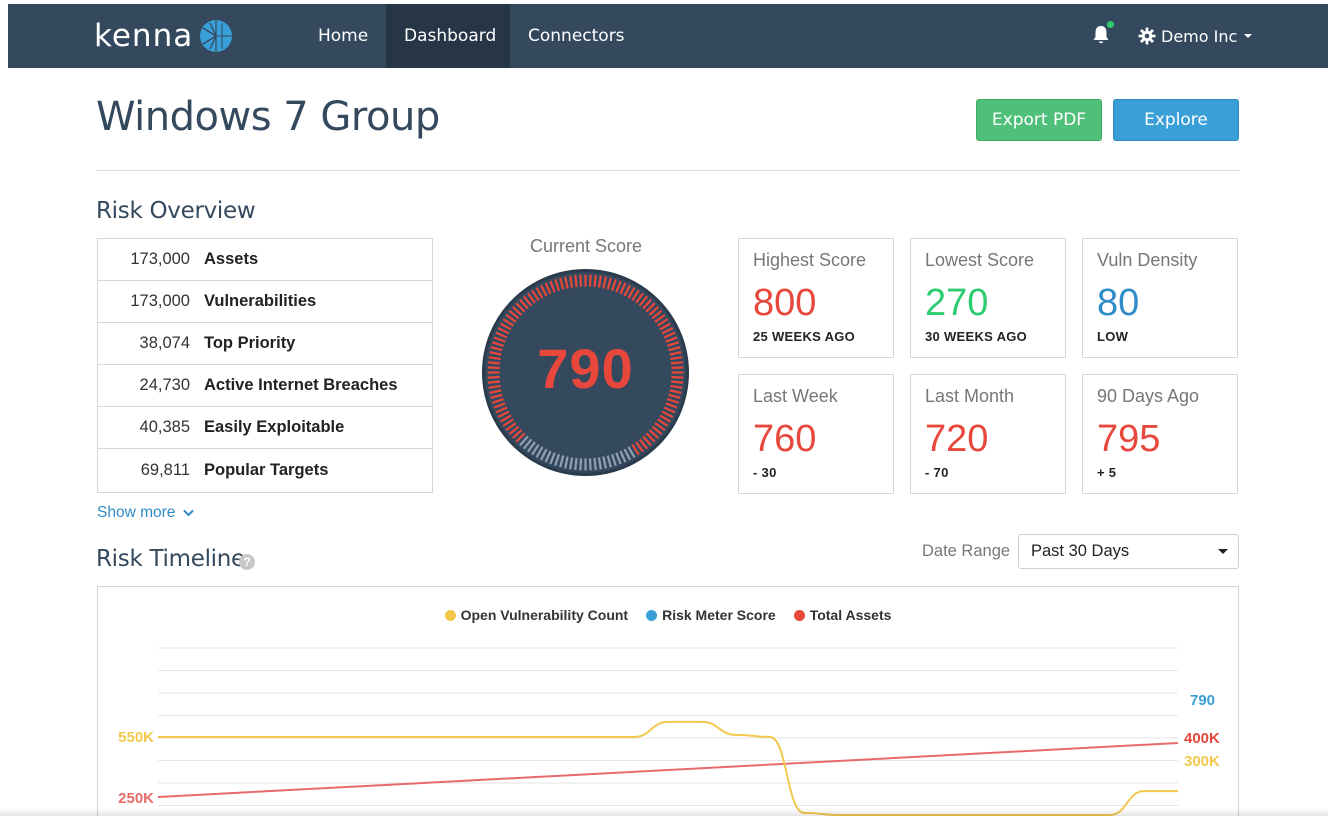 The height and width of the screenshot is (816, 1328). What do you see at coordinates (842, 615) in the screenshot?
I see `legend-item: Total Assets` at bounding box center [842, 615].